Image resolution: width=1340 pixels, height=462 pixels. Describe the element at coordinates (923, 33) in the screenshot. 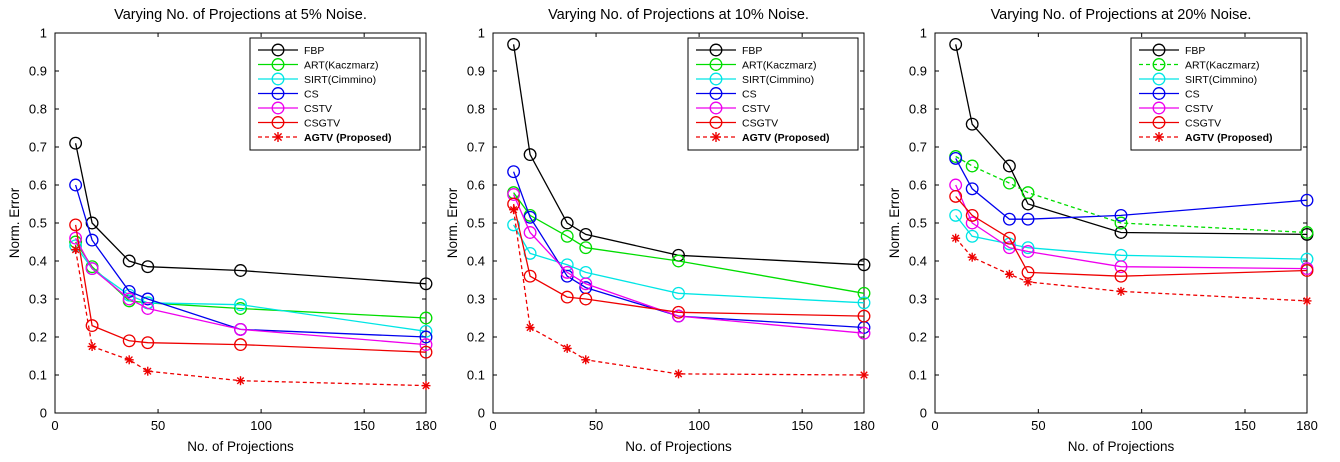

I see `y-tick-label: 1` at that location.